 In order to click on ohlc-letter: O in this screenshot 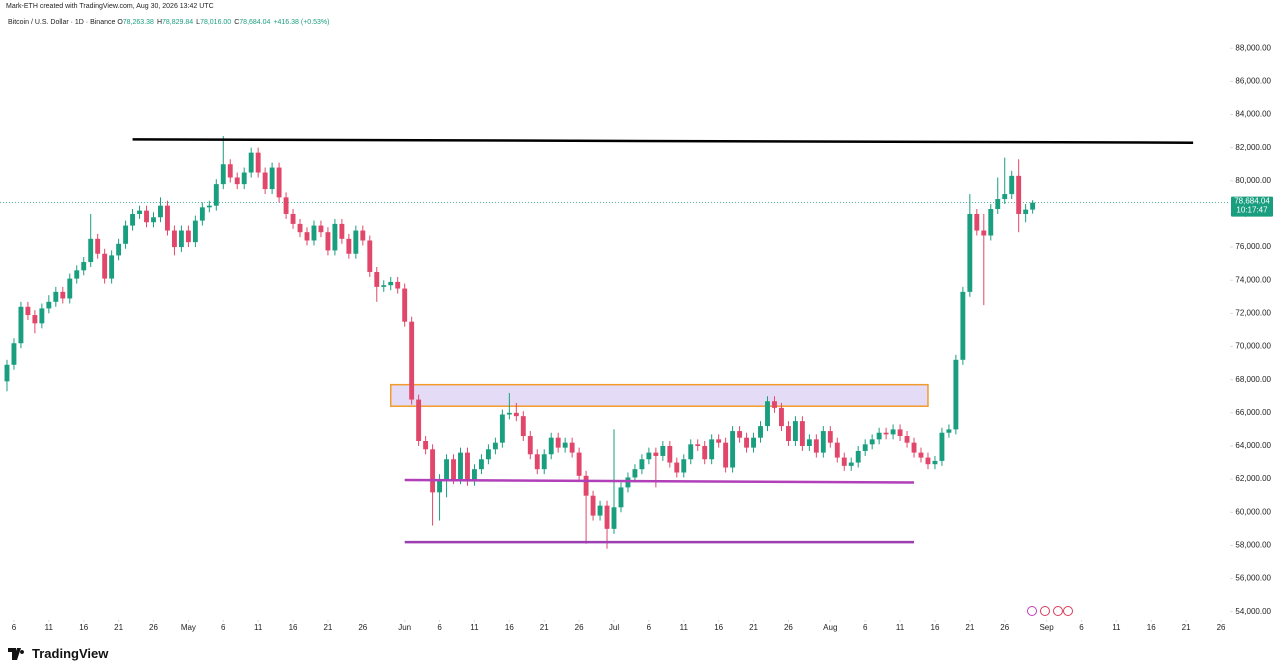, I will do `click(120, 22)`.